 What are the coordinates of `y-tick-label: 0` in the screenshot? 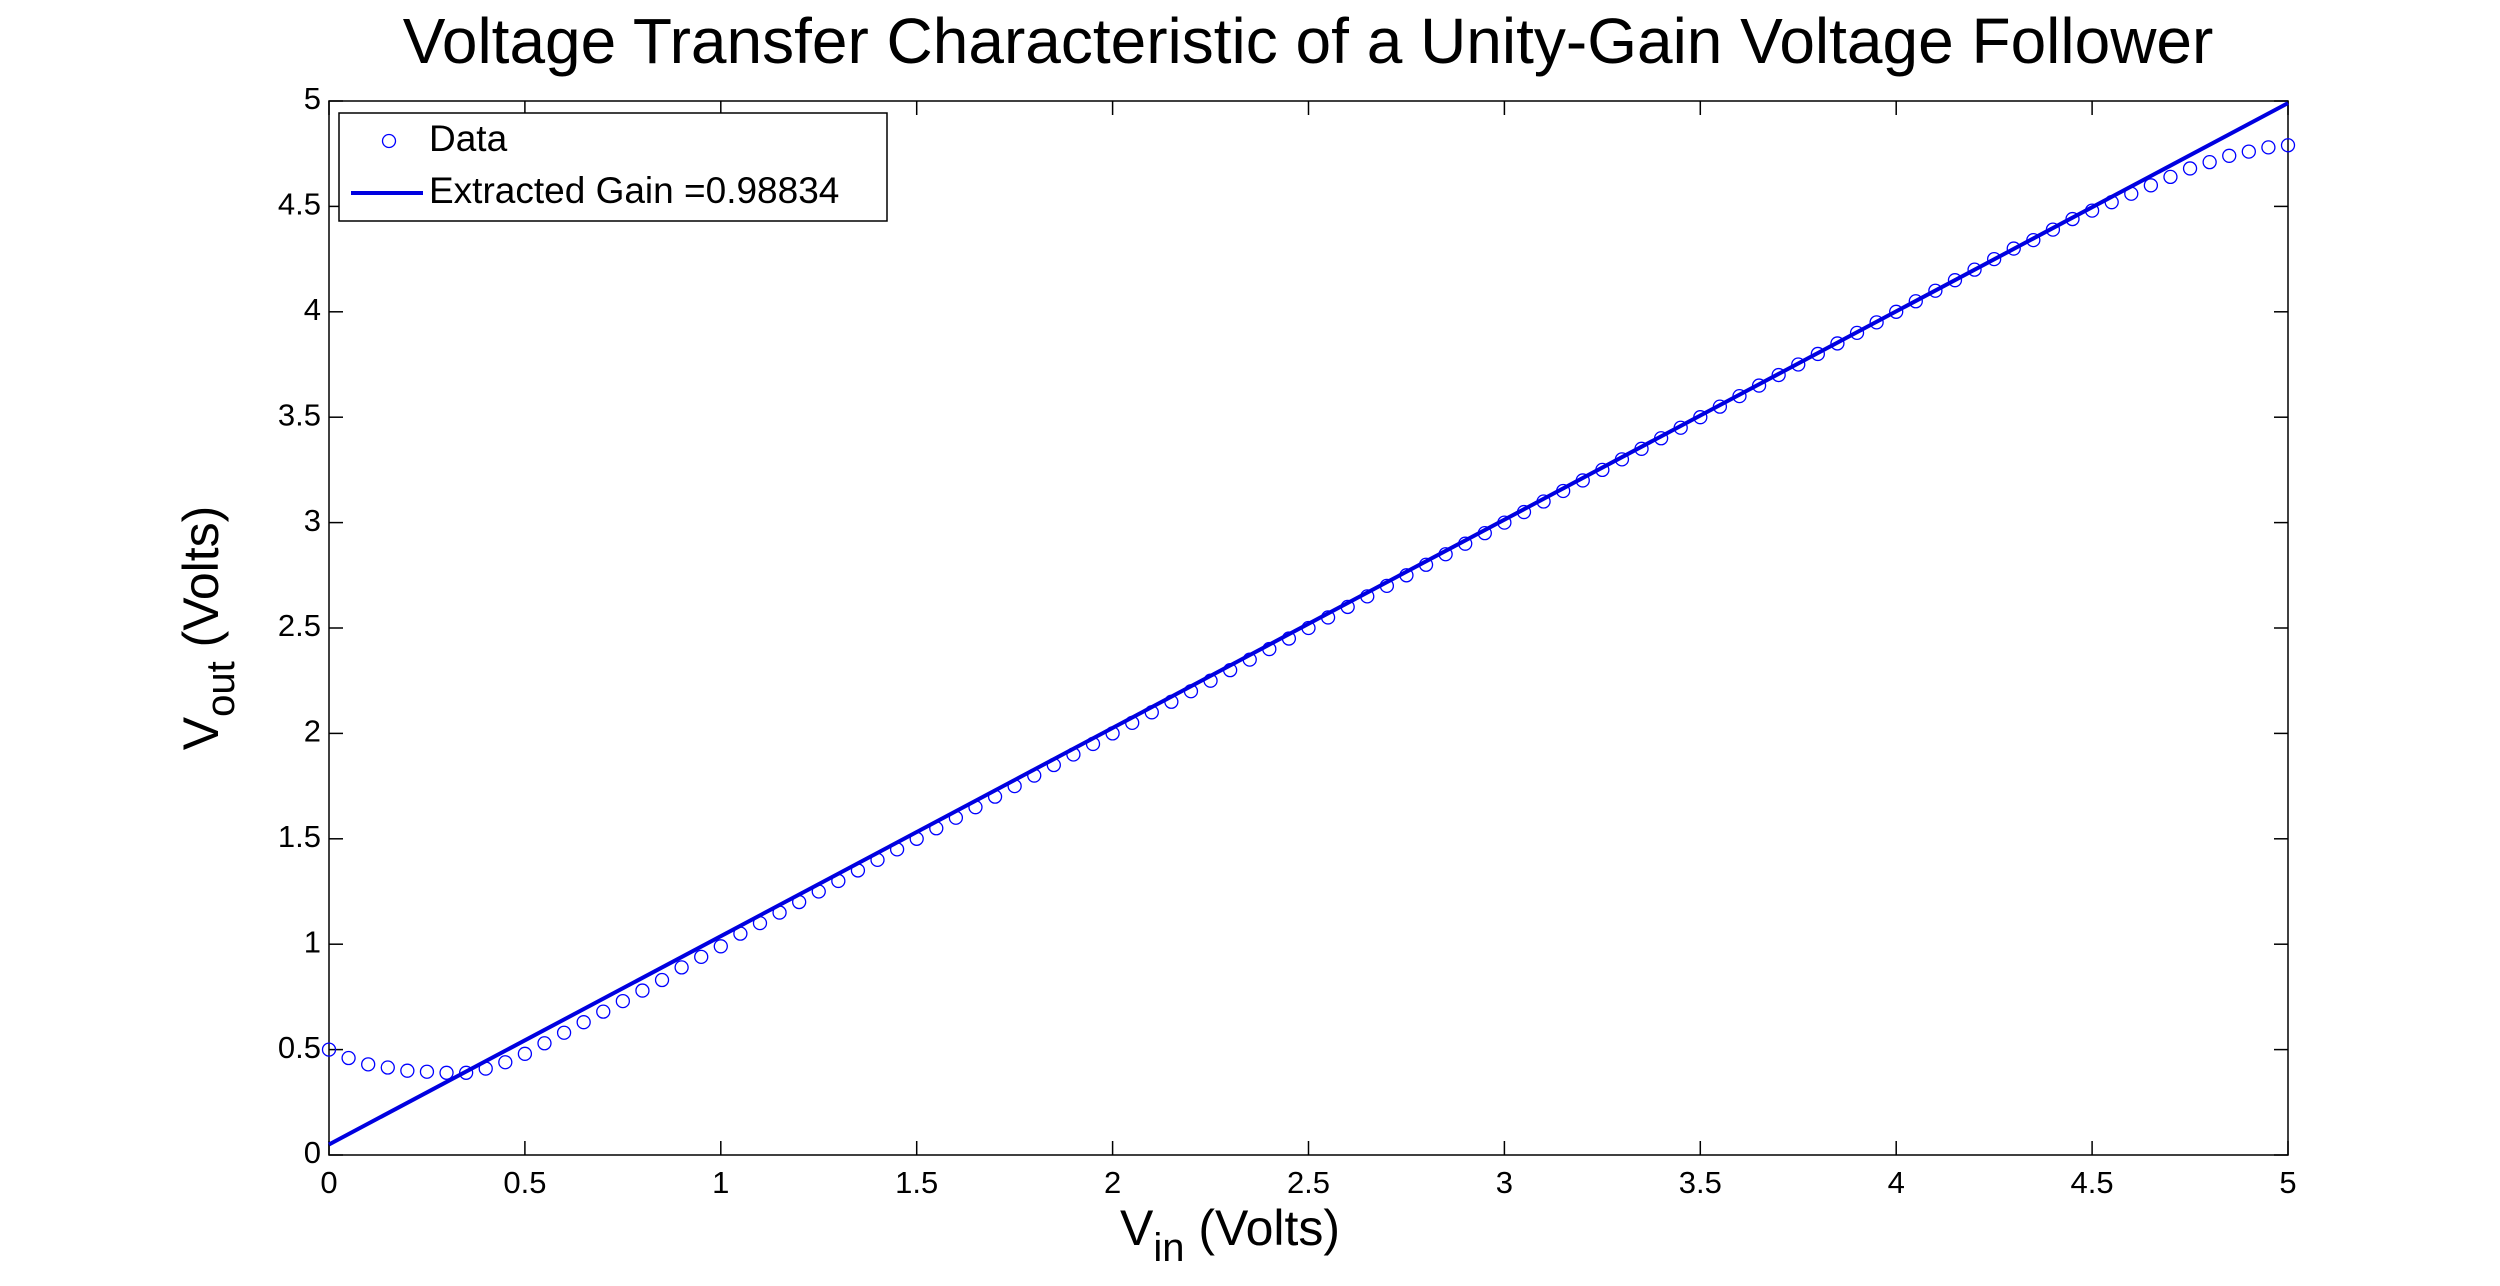 It's located at (312, 1152).